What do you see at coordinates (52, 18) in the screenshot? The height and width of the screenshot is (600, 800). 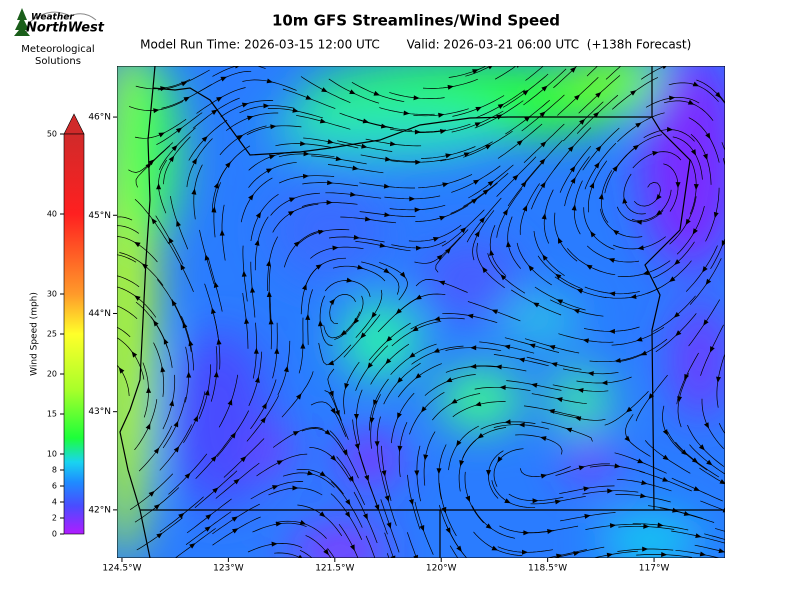 I see `logo-top: Weather` at bounding box center [52, 18].